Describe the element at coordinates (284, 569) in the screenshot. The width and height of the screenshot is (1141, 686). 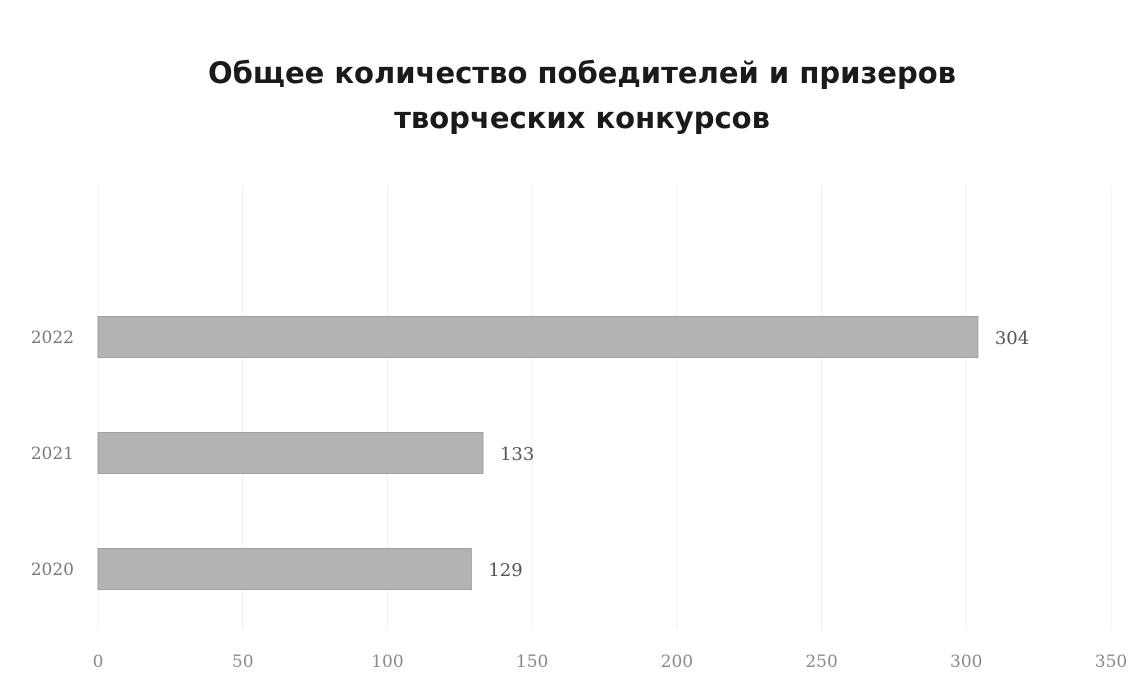
I see `bar-2020` at that location.